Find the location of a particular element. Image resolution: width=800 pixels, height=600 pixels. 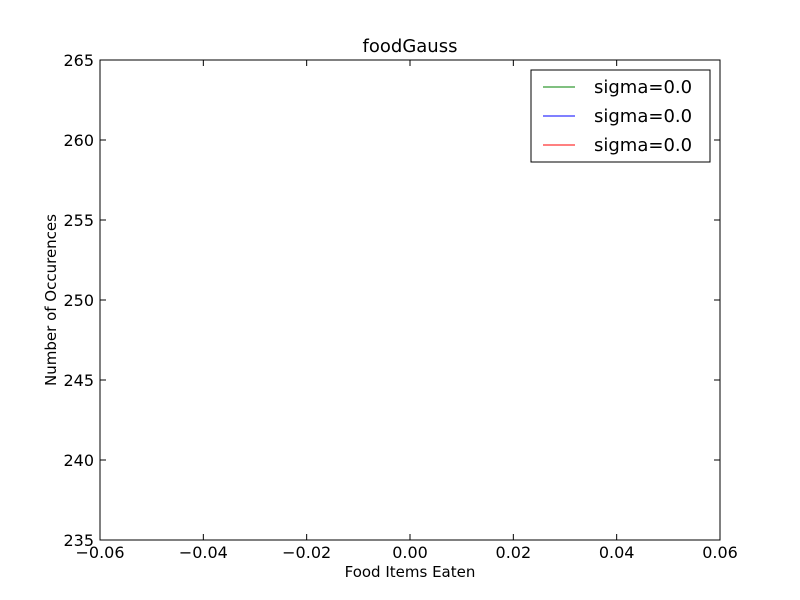

legend: sigma=0.0 sigma=0.0 sigma=0.0 is located at coordinates (620, 116).